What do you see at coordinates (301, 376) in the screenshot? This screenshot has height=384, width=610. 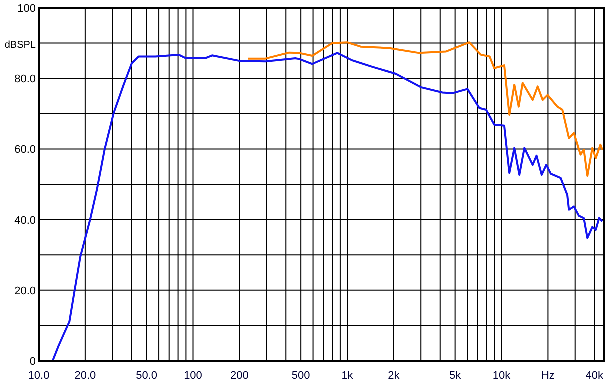 I see `x-tick-label: 500` at bounding box center [301, 376].